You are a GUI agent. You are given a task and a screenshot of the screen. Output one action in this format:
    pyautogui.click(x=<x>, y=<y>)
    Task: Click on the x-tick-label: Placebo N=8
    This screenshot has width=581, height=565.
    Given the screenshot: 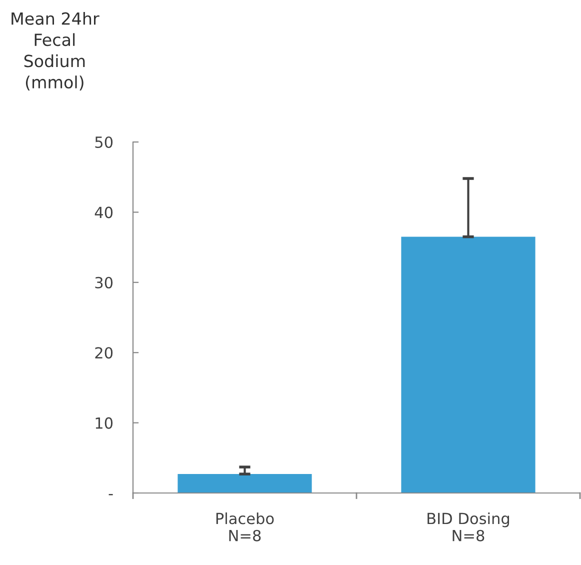 What is the action you would take?
    pyautogui.click(x=245, y=527)
    